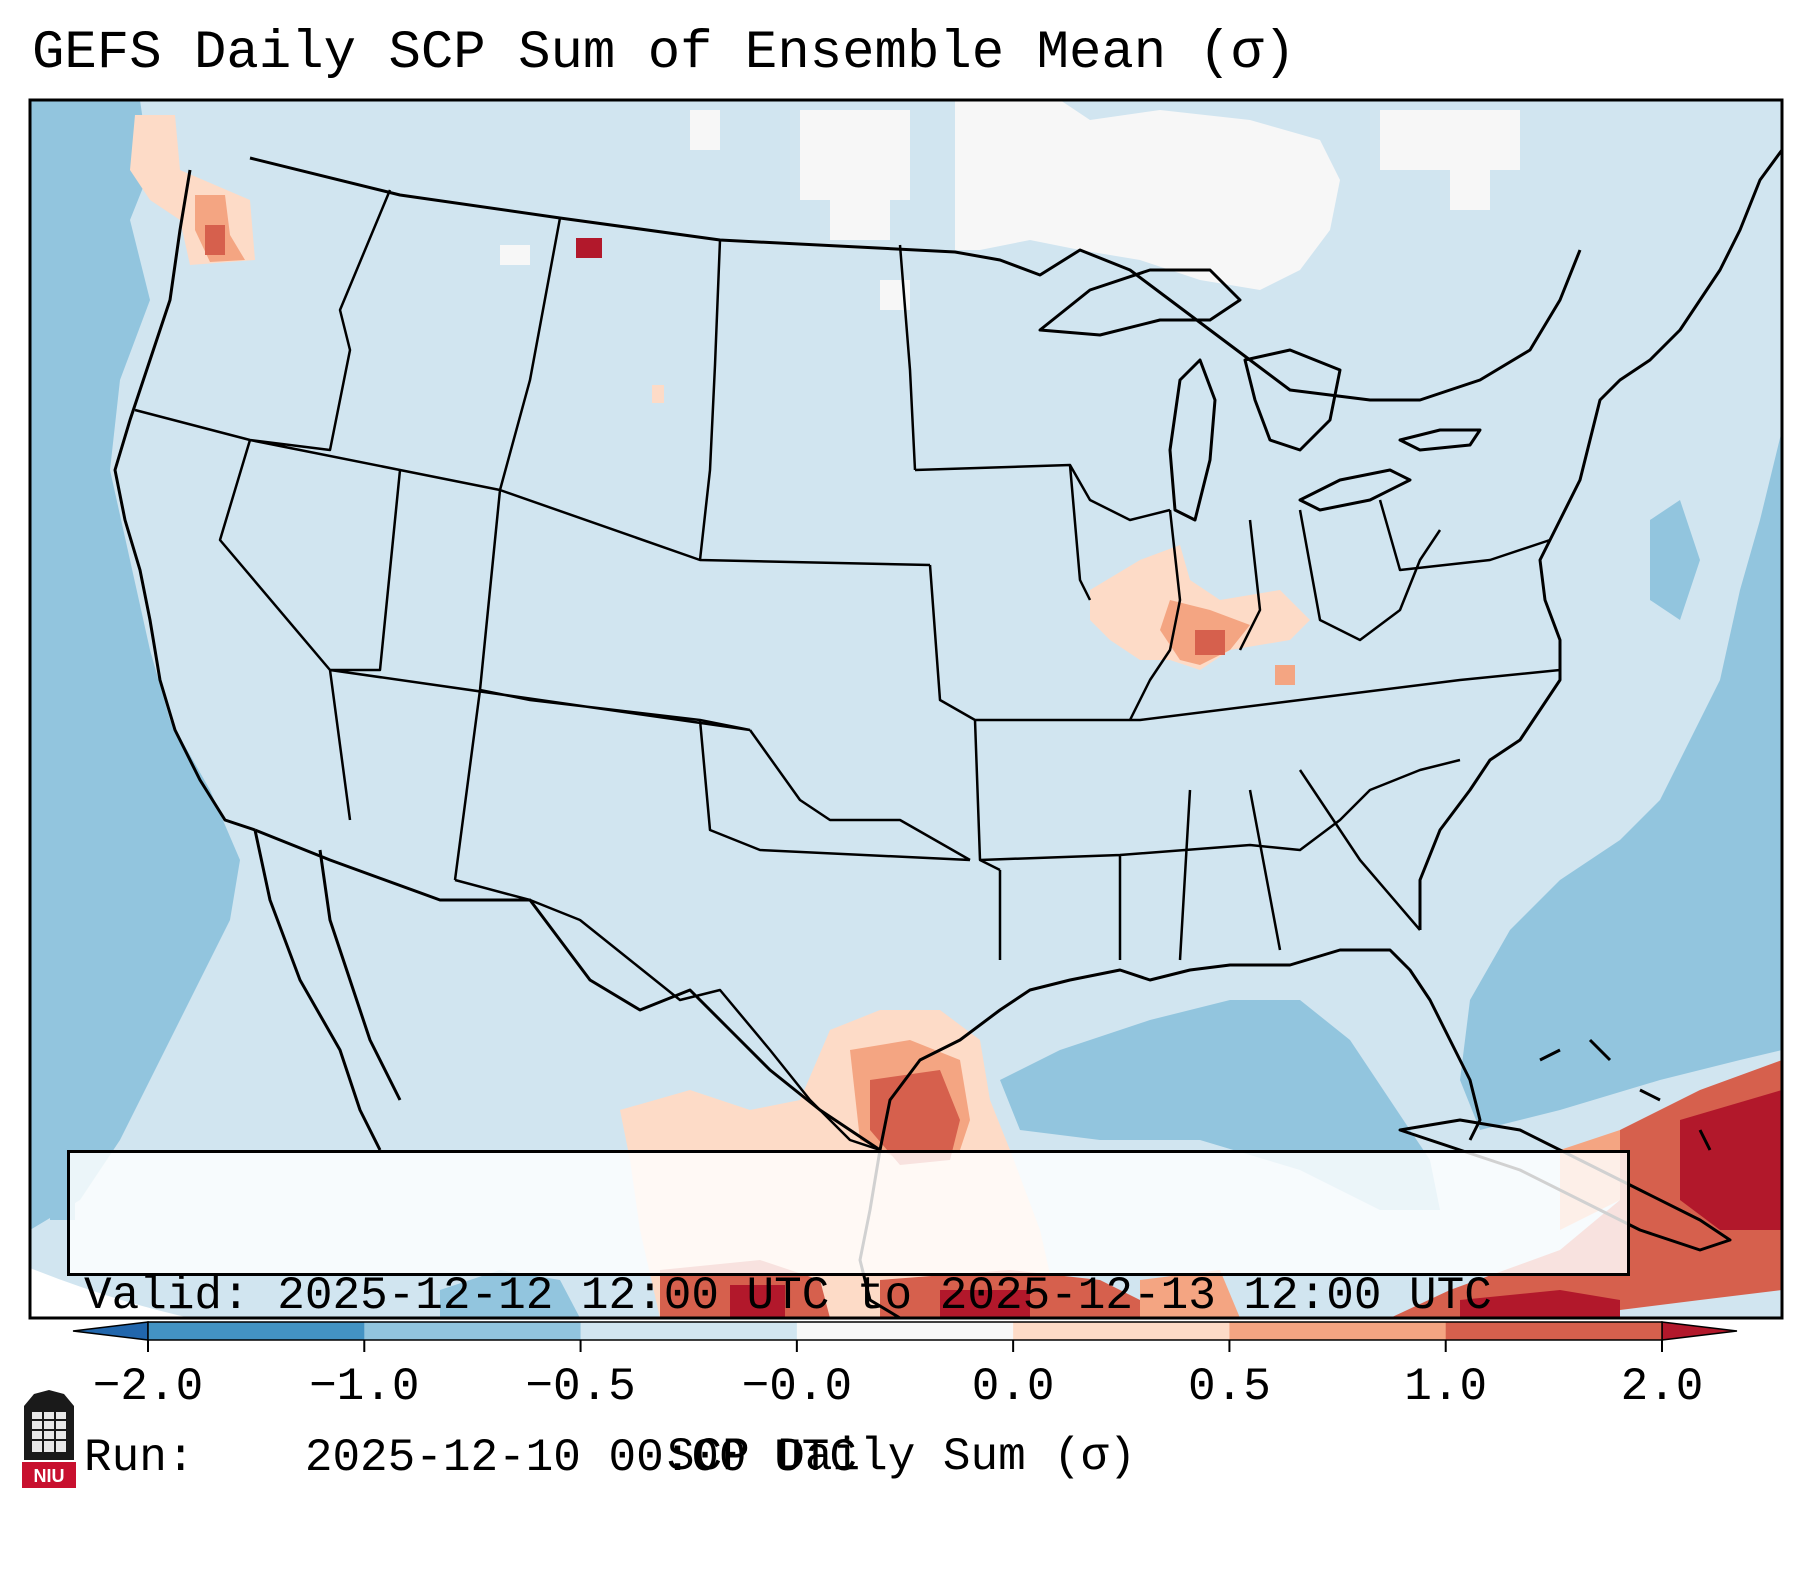  What do you see at coordinates (364, 1387) in the screenshot?
I see `colorbar-tick-label: −1.0` at bounding box center [364, 1387].